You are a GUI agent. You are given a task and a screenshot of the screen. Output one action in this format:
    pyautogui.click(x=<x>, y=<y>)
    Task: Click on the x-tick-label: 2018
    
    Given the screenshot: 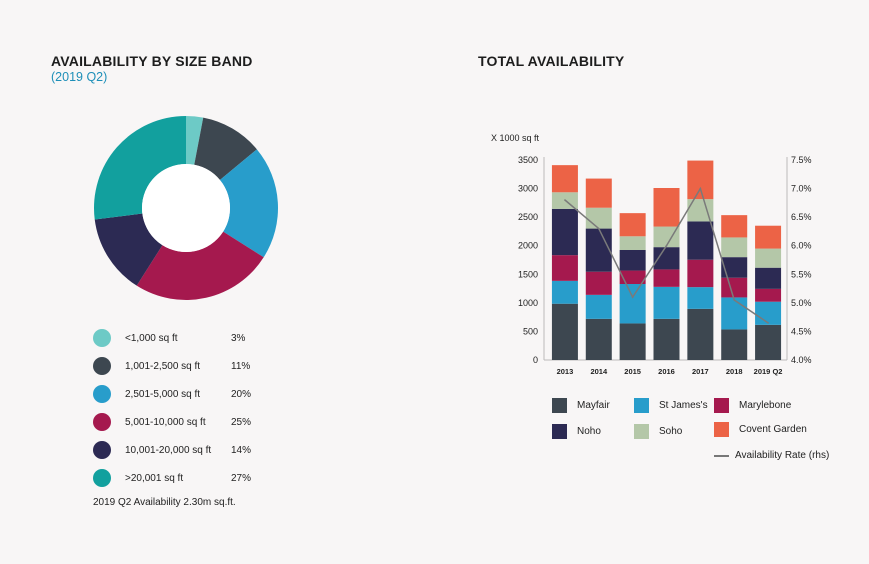 What is the action you would take?
    pyautogui.click(x=734, y=371)
    